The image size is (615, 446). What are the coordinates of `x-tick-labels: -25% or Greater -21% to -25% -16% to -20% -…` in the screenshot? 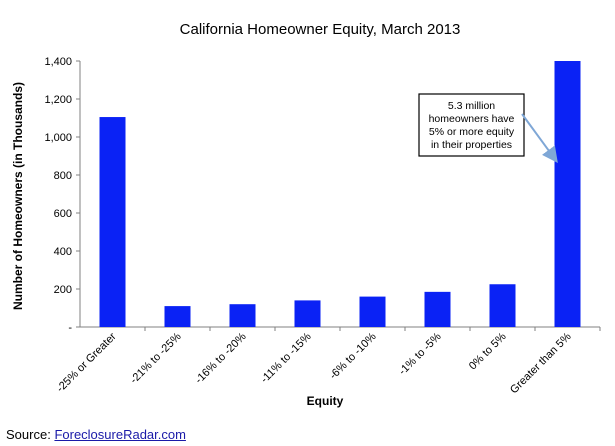 It's located at (313, 363).